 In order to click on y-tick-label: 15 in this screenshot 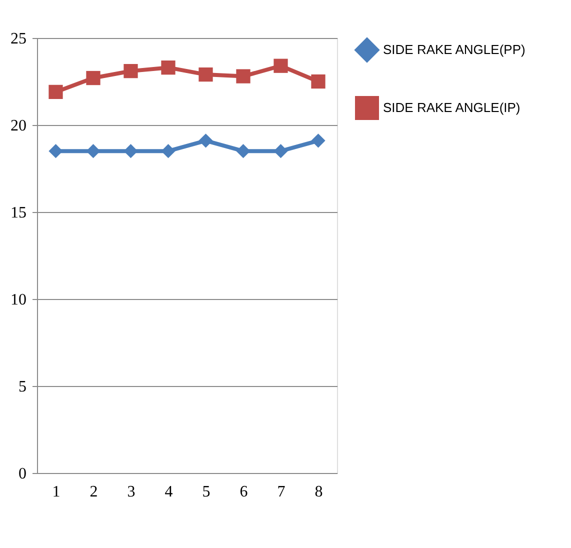, I will do `click(18, 213)`.